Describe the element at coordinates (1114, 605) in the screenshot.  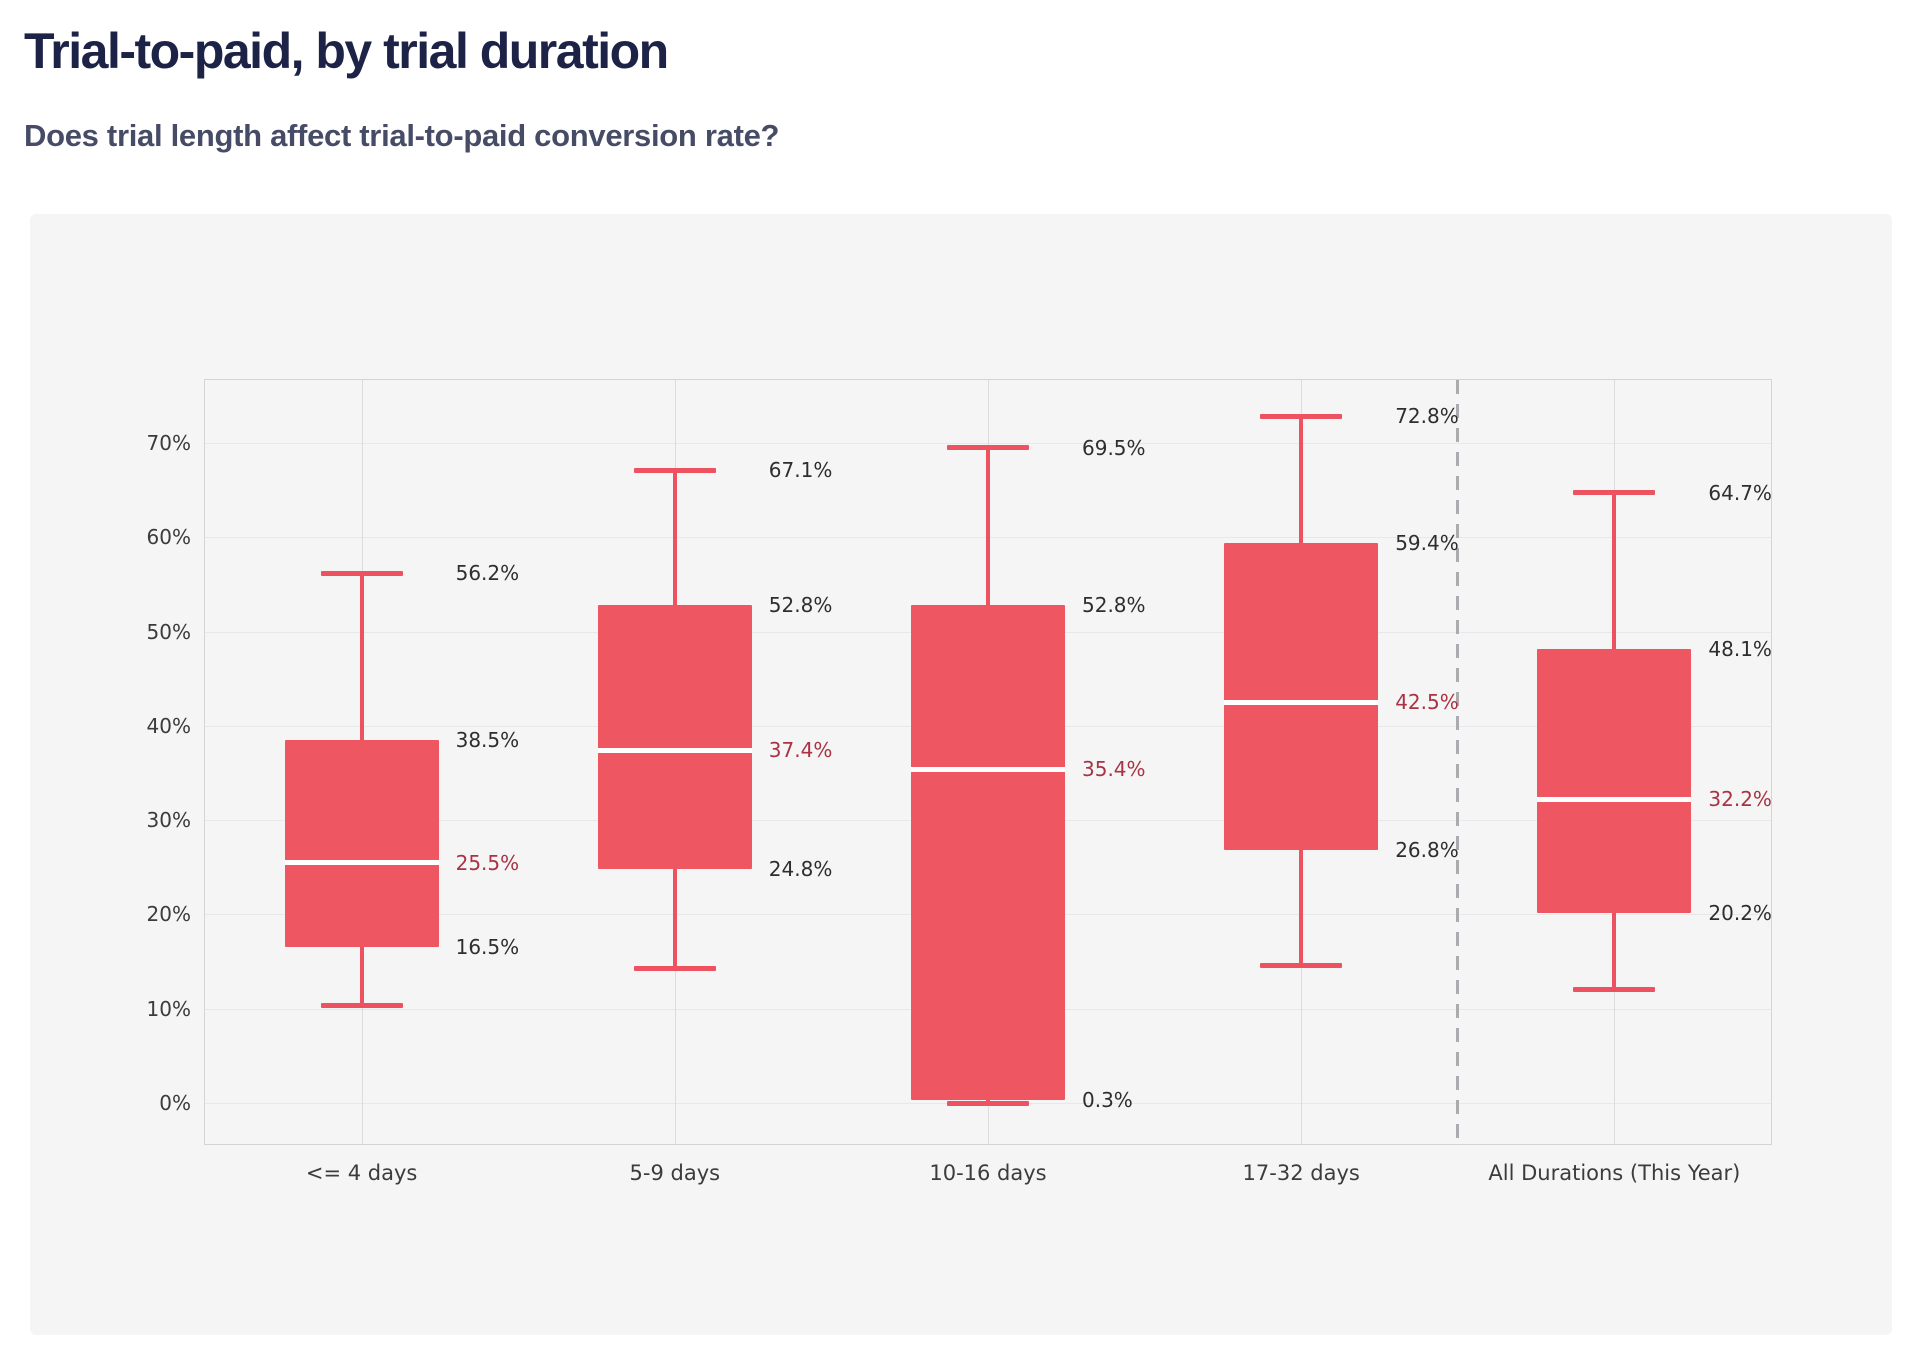
I see `value-label-10-16-days: 52.8%` at that location.